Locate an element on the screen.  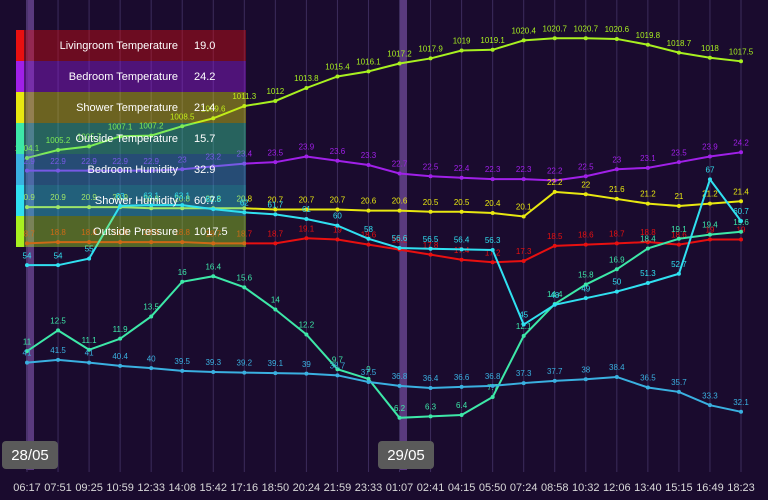
x-tick-label: 15:42 is located at coordinates (213, 488).